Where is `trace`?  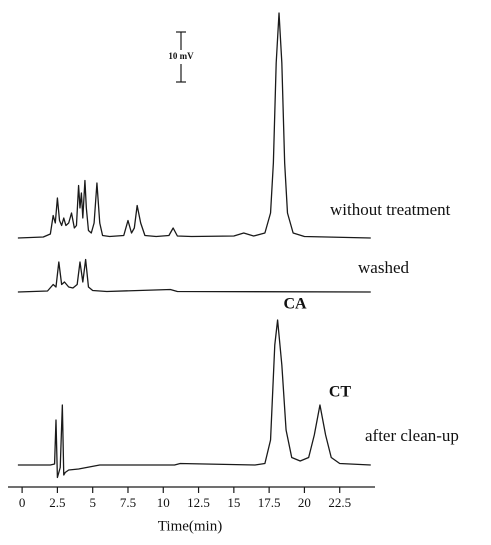
trace is located at coordinates (194, 275).